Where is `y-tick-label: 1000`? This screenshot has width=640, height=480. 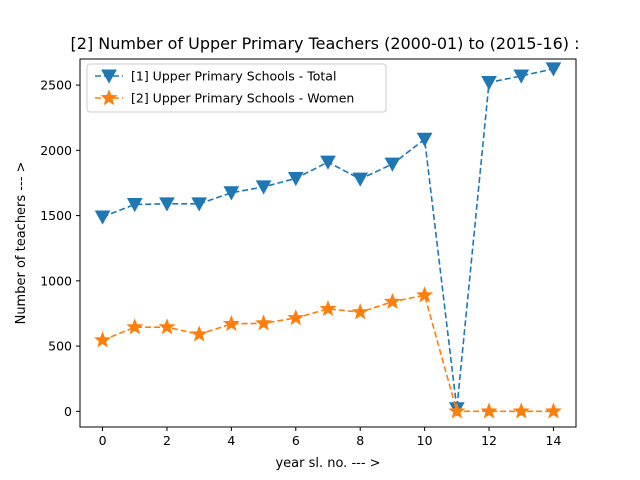
y-tick-label: 1000 is located at coordinates (56, 280).